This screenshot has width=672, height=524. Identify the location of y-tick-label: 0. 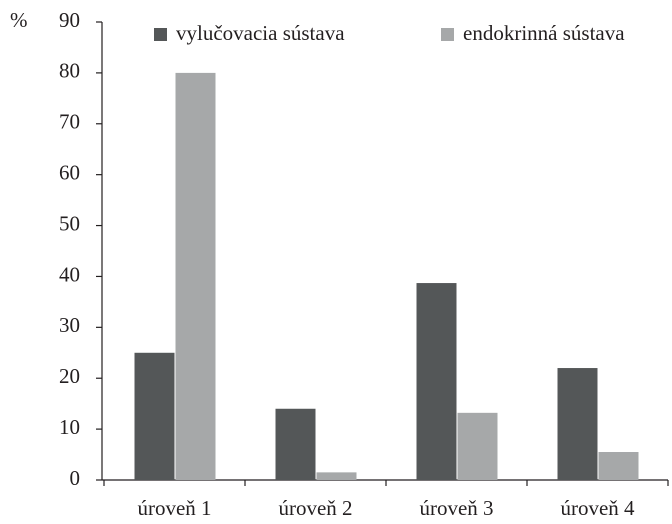
(75, 478).